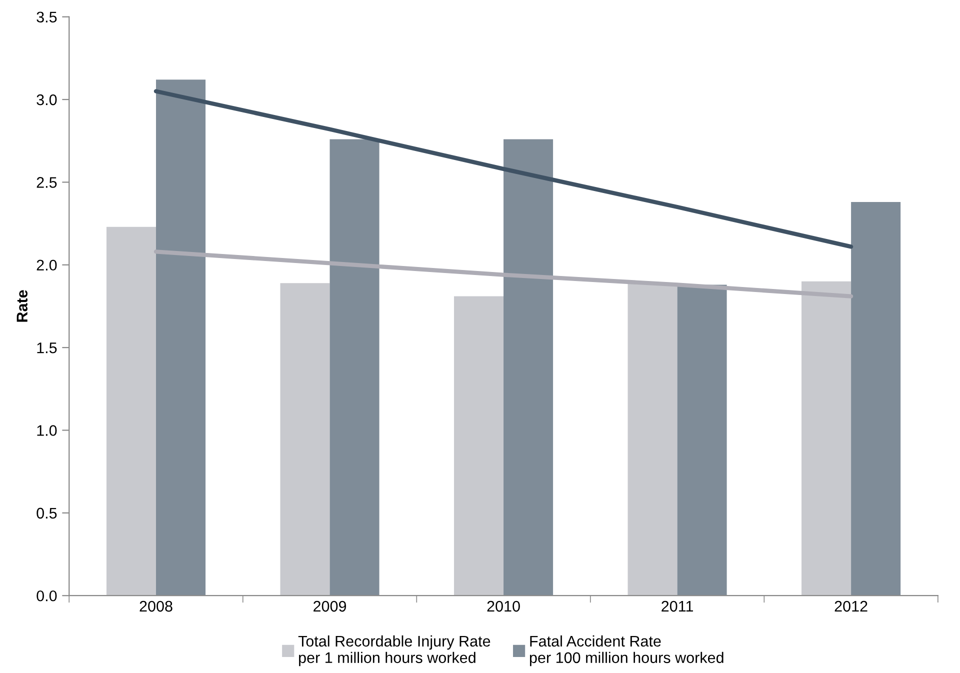  What do you see at coordinates (46, 513) in the screenshot?
I see `y-tick-label: 0.5` at bounding box center [46, 513].